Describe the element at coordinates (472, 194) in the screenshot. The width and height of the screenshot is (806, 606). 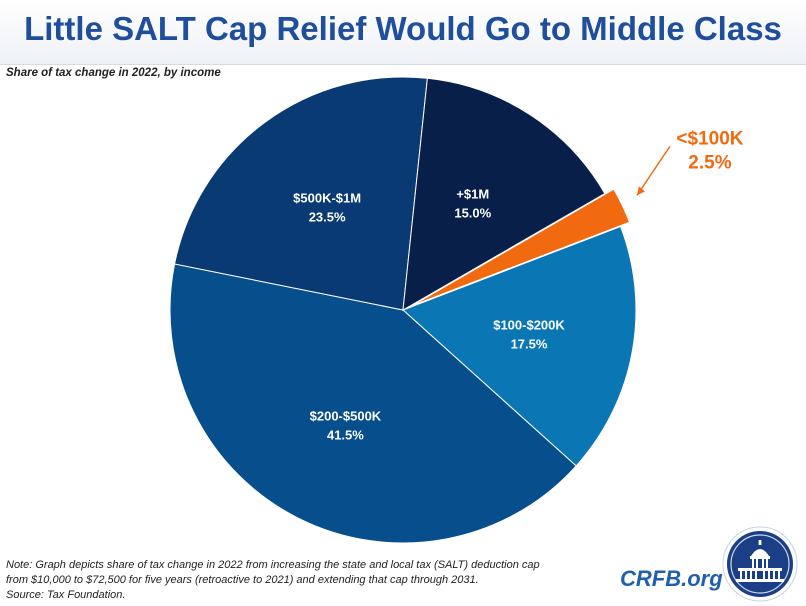
I see `slice-label-name-4: +$1M` at that location.